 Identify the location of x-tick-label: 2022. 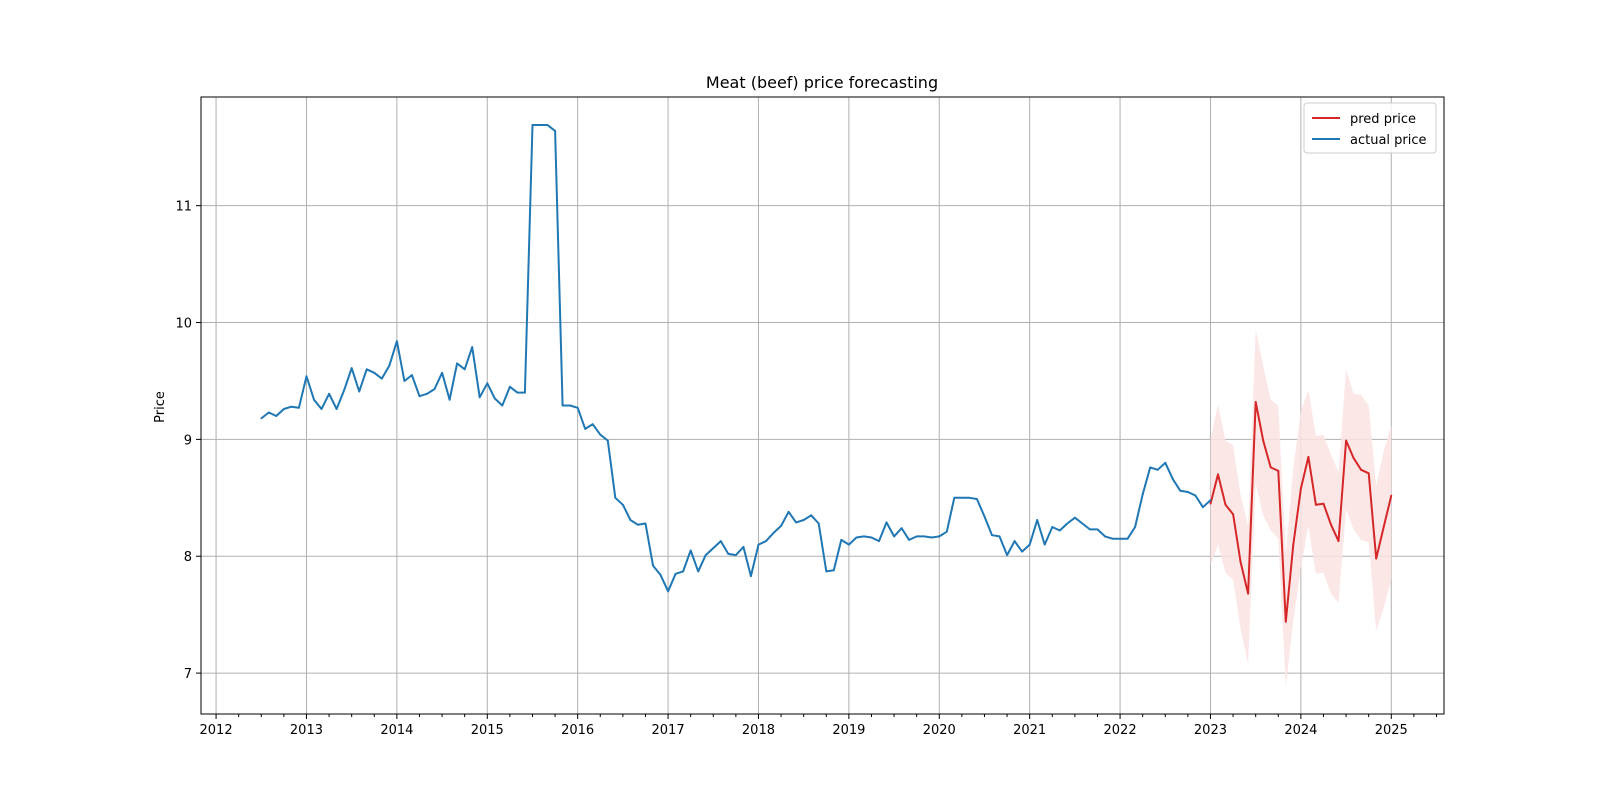
(1120, 730).